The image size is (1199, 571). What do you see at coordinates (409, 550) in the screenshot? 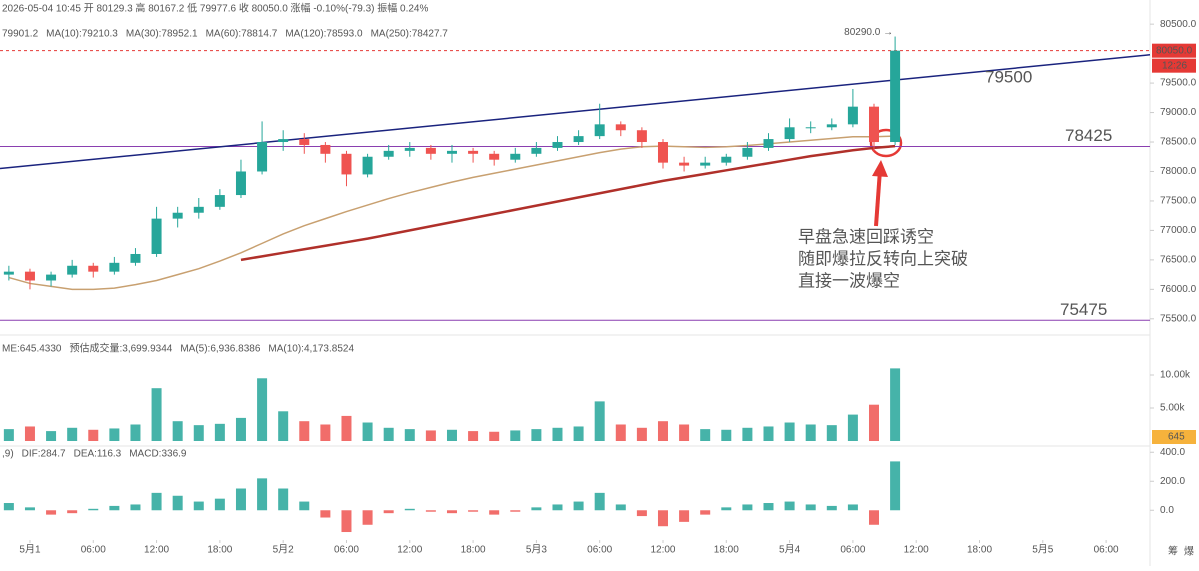
I see `x-tick-label: 12:00` at bounding box center [409, 550].